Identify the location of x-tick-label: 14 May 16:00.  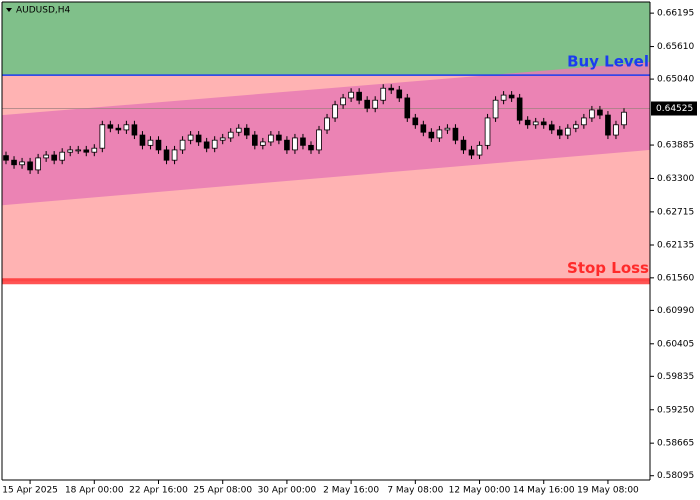
(544, 491).